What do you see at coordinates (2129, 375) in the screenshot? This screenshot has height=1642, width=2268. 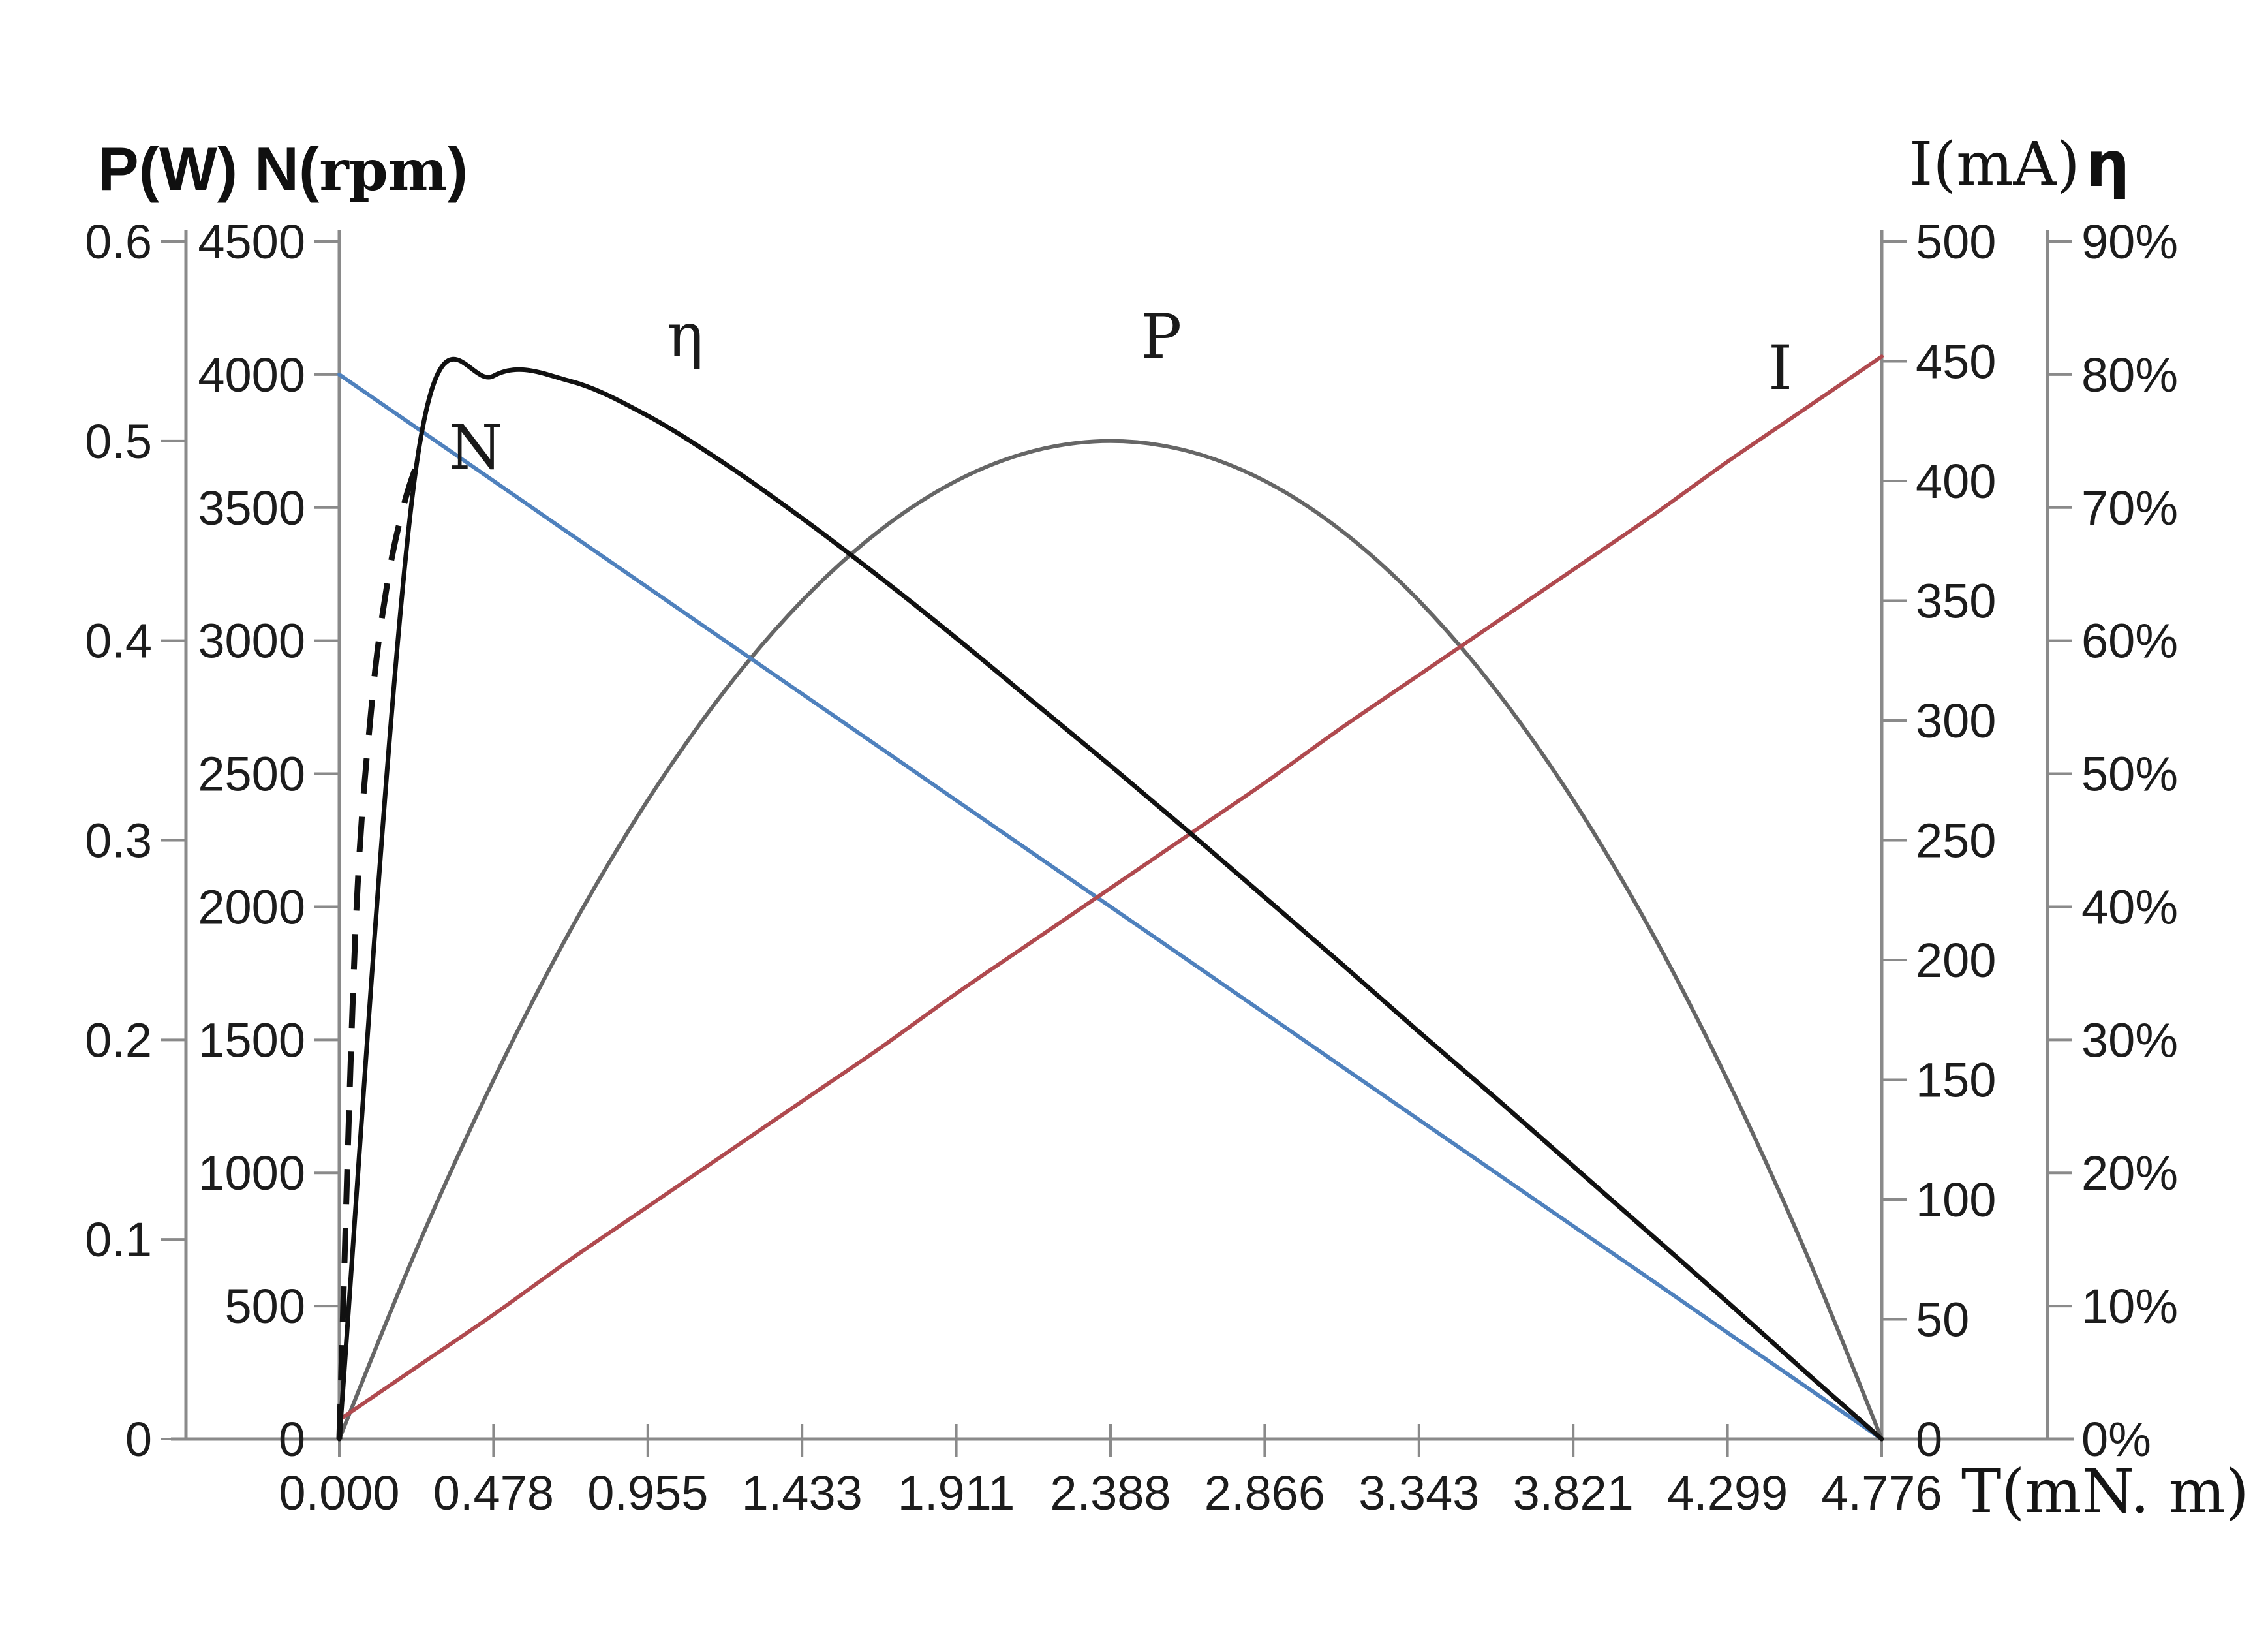 I see `eta-axis-tick-label: 80%` at bounding box center [2129, 375].